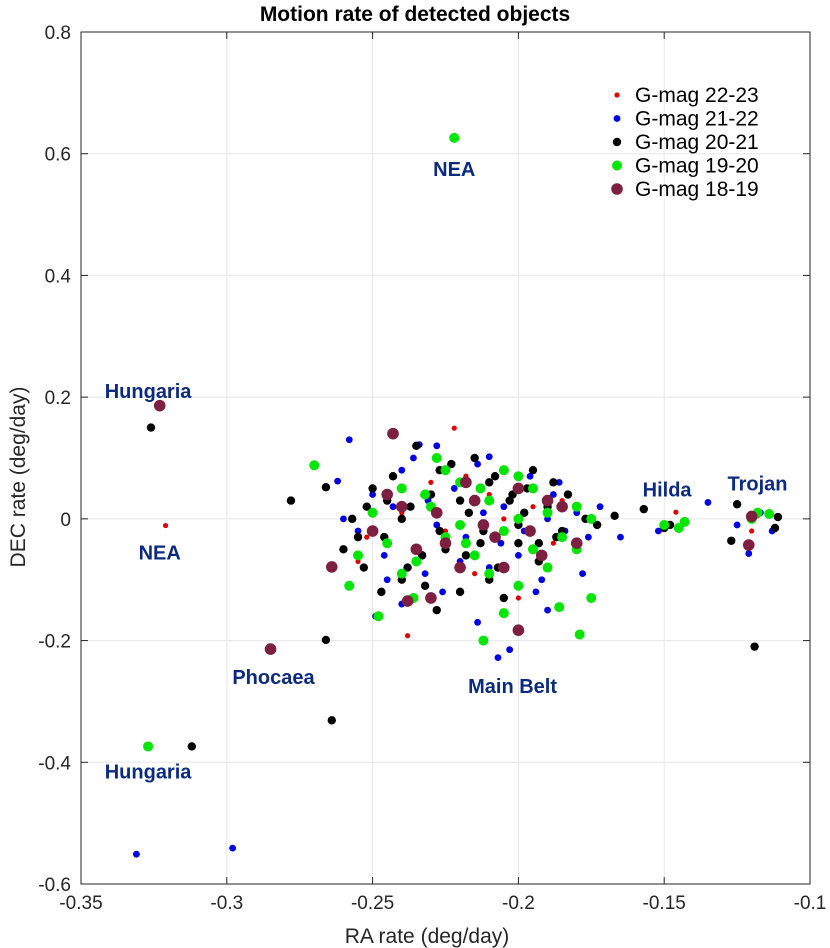  Describe the element at coordinates (518, 903) in the screenshot. I see `x-tick-label: -0.2` at that location.